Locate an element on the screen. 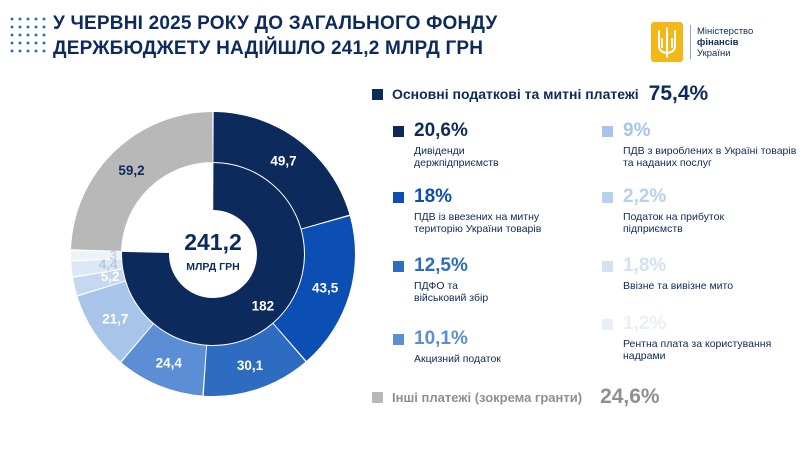 The image size is (800, 450). legend-item-dividends: 20,6% Дивіденди держпідприємств is located at coordinates (488, 144).